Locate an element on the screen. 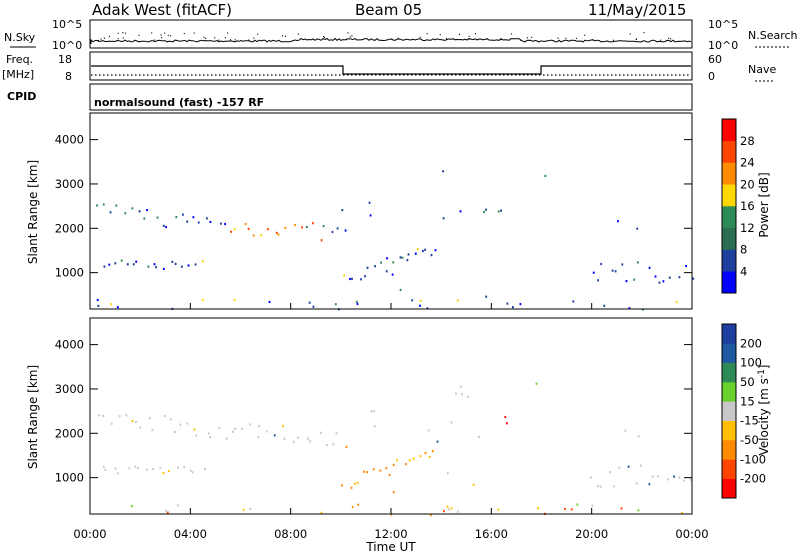 This screenshot has width=800, height=558. colorbar-tick-label: 50 is located at coordinates (747, 382).